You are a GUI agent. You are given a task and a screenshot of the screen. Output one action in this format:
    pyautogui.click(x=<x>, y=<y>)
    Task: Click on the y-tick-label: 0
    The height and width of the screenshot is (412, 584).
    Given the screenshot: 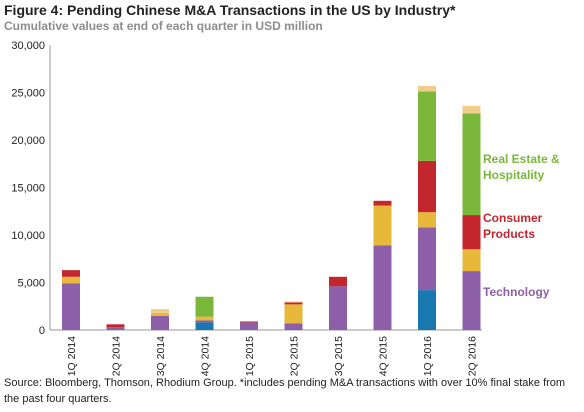 What is the action you would take?
    pyautogui.click(x=42, y=331)
    